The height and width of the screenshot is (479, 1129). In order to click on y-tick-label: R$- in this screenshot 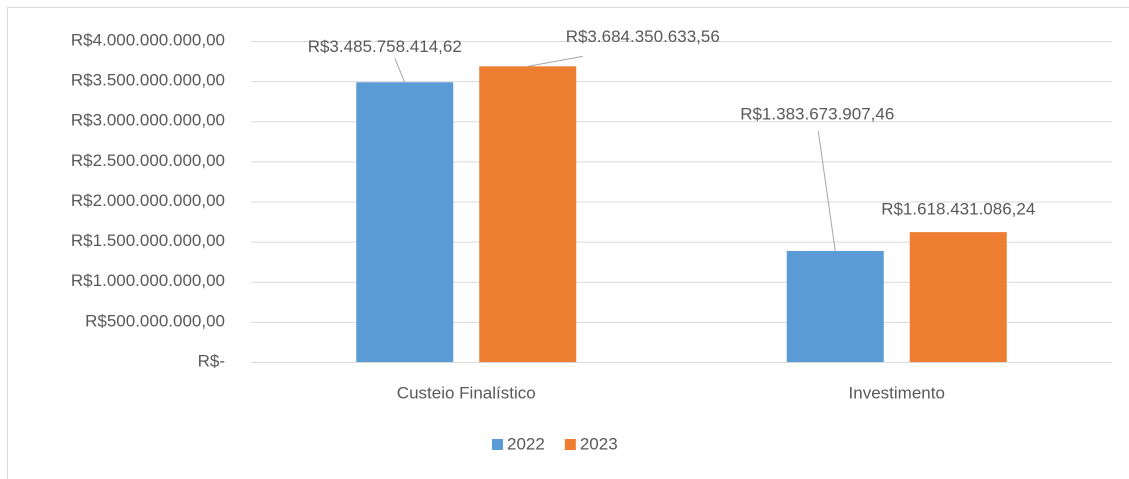, I will do `click(211, 360)`.